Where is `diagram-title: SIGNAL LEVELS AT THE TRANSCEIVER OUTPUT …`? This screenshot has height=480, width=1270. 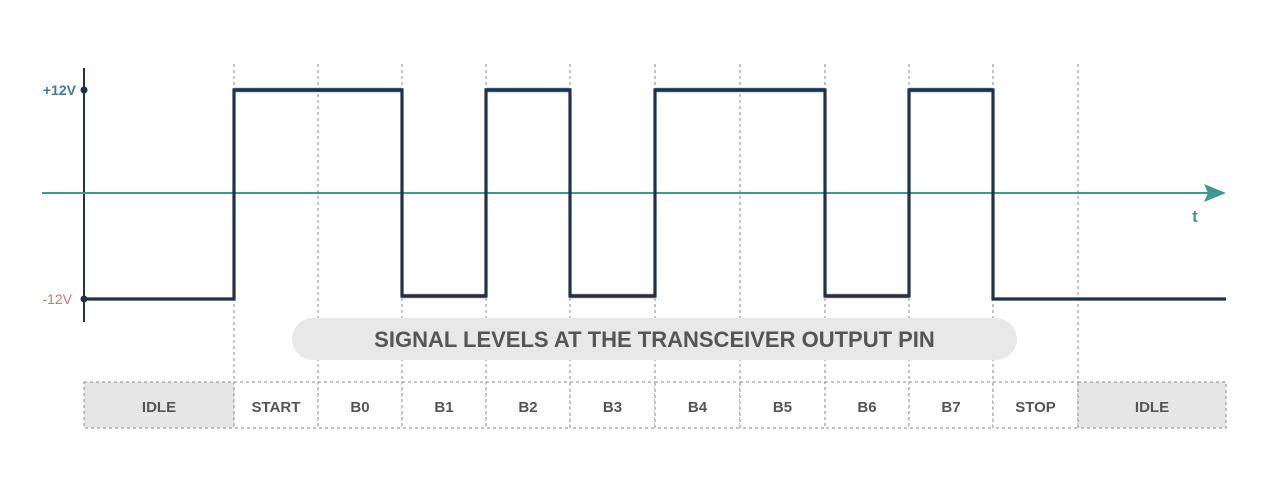
diagram-title: SIGNAL LEVELS AT THE TRANSCEIVER OUTPUT … is located at coordinates (654, 339).